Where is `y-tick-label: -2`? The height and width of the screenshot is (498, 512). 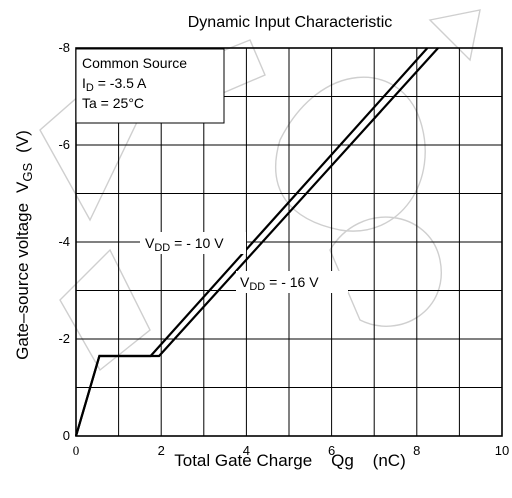
y-tick-label: -2 is located at coordinates (64, 338).